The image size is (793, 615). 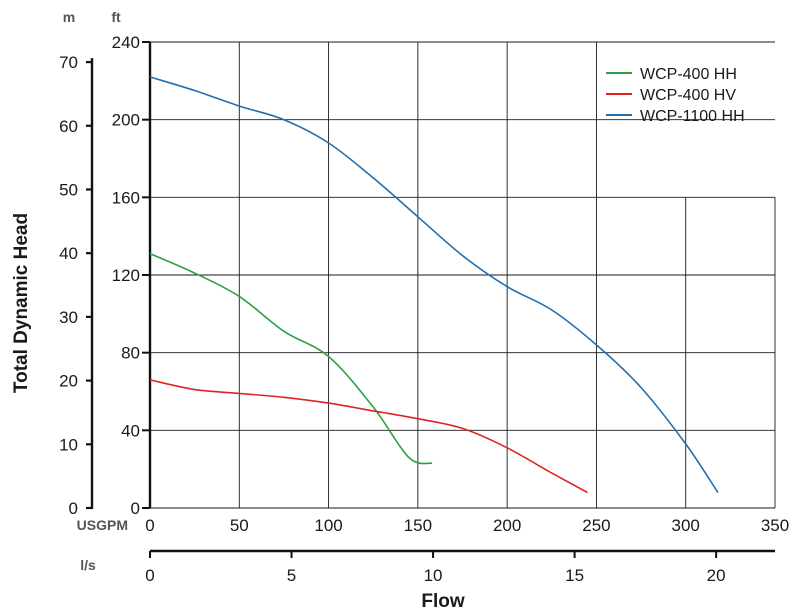 I want to click on x-primary-tick-label-200: 200, so click(x=507, y=525).